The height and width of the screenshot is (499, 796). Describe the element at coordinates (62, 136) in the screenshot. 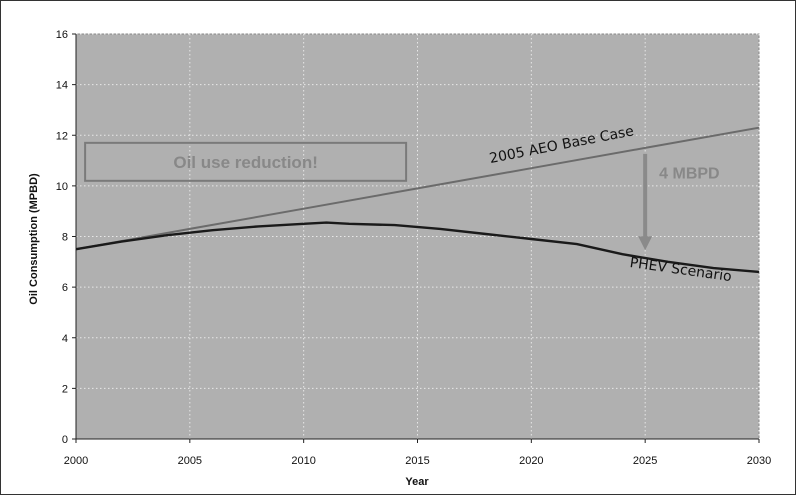

I see `y-tick-label: 12` at that location.